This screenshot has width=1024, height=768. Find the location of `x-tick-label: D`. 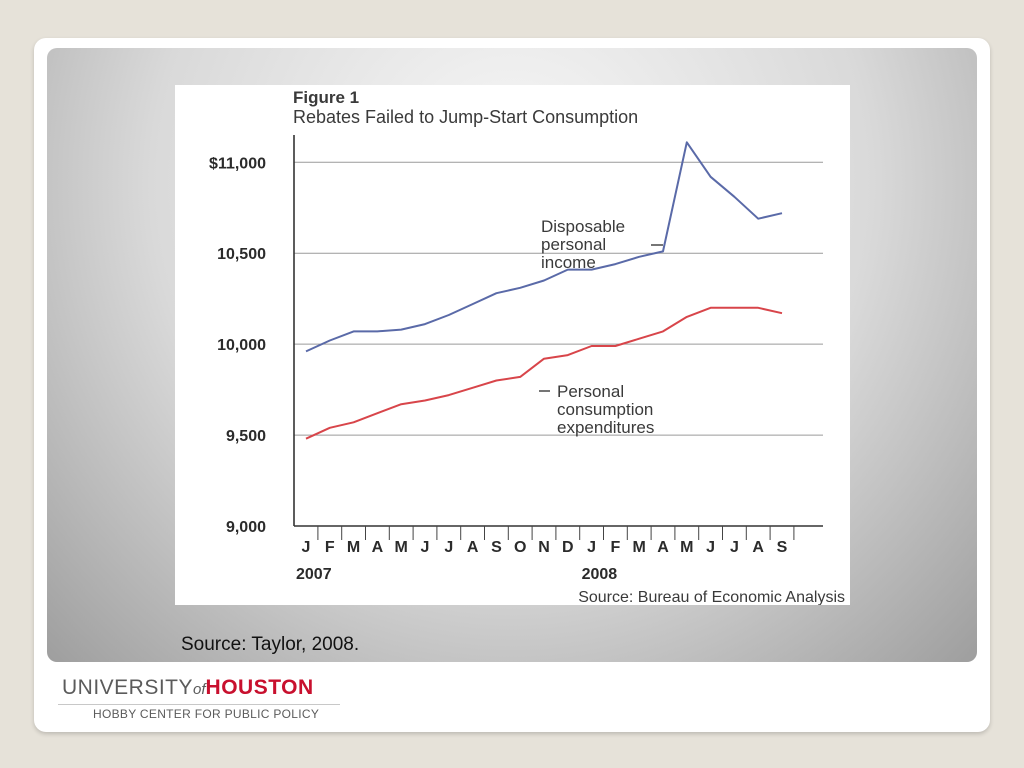

x-tick-label: D is located at coordinates (568, 547).